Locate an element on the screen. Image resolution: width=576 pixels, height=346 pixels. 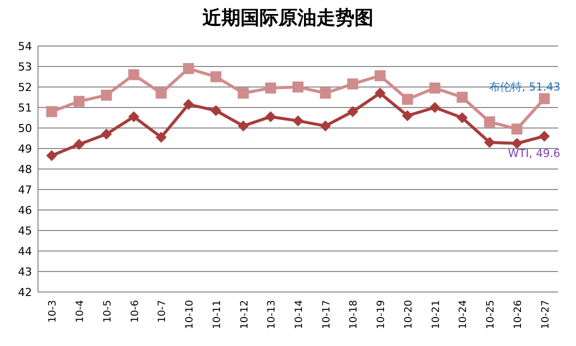
y-tick-label: 47 is located at coordinates (25, 190).